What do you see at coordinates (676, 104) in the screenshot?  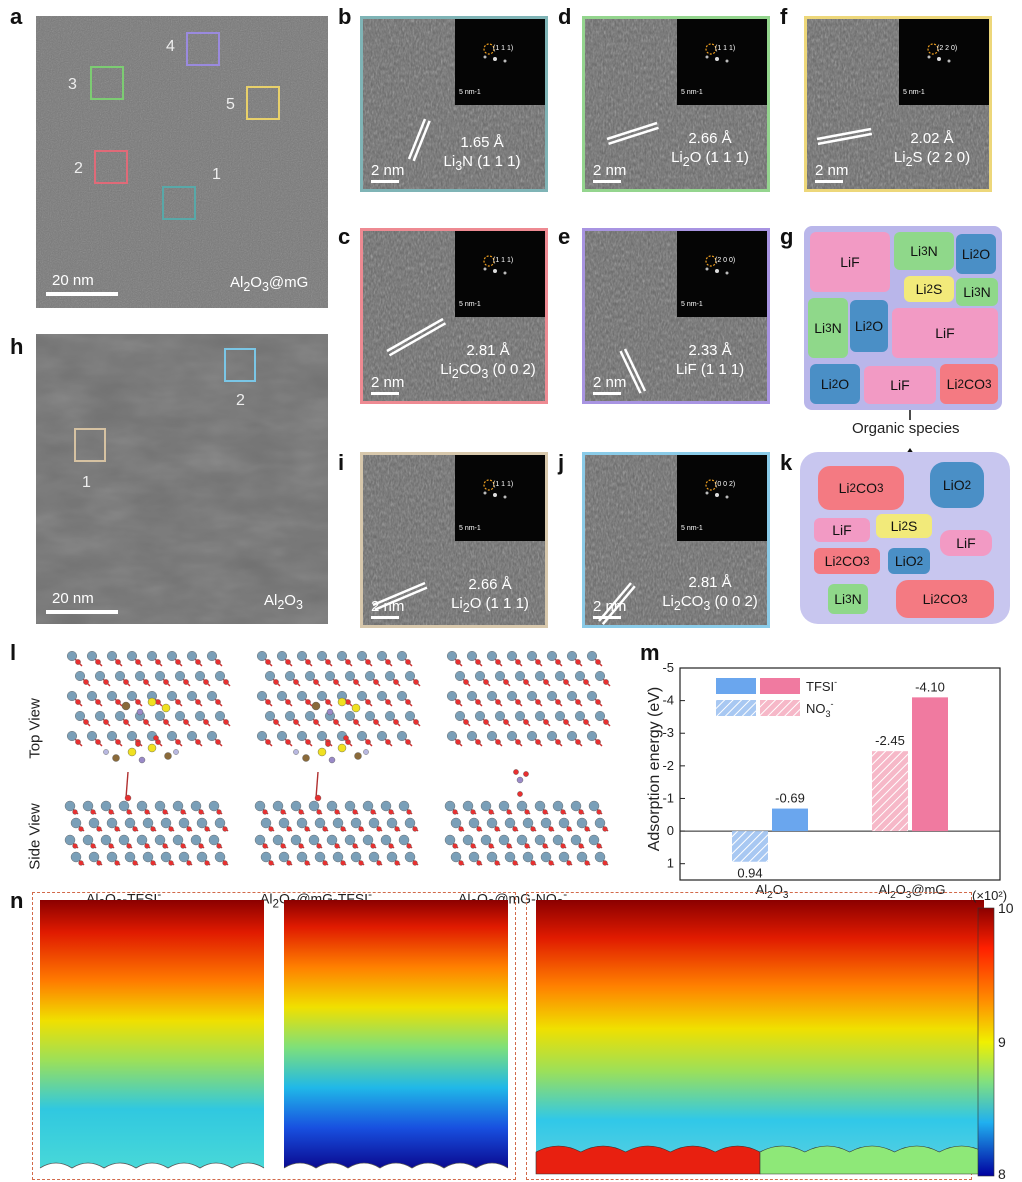 I see `hrtem-panel-d: (1 1 1) 5 nm-1 2.66 Å Li2O (1 1 1) 2 nm` at bounding box center [676, 104].